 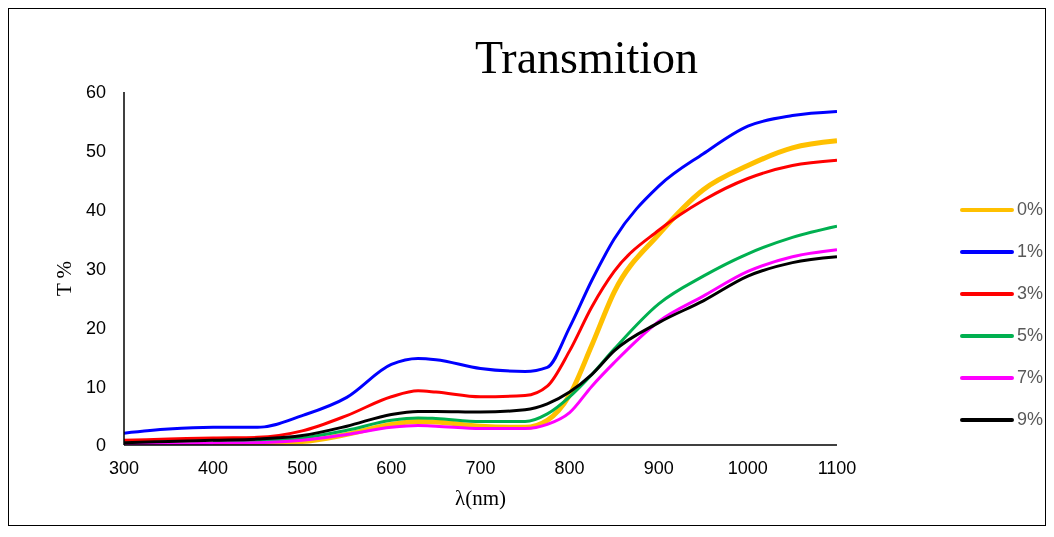 What do you see at coordinates (658, 467) in the screenshot?
I see `x-tick-label: 900` at bounding box center [658, 467].